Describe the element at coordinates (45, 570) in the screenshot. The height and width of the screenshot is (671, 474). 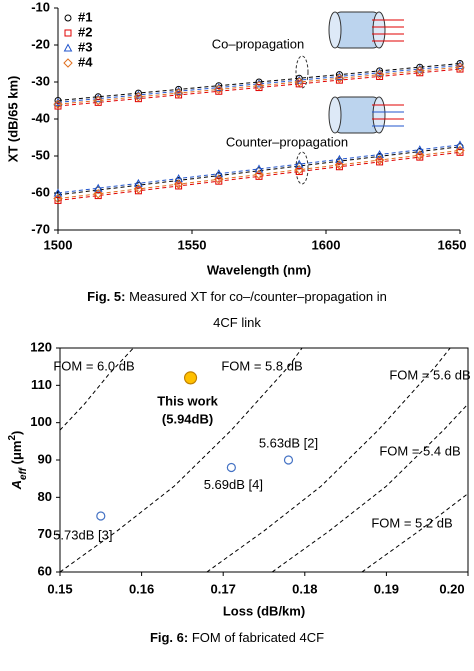
I see `y-tick-label: 60` at that location.